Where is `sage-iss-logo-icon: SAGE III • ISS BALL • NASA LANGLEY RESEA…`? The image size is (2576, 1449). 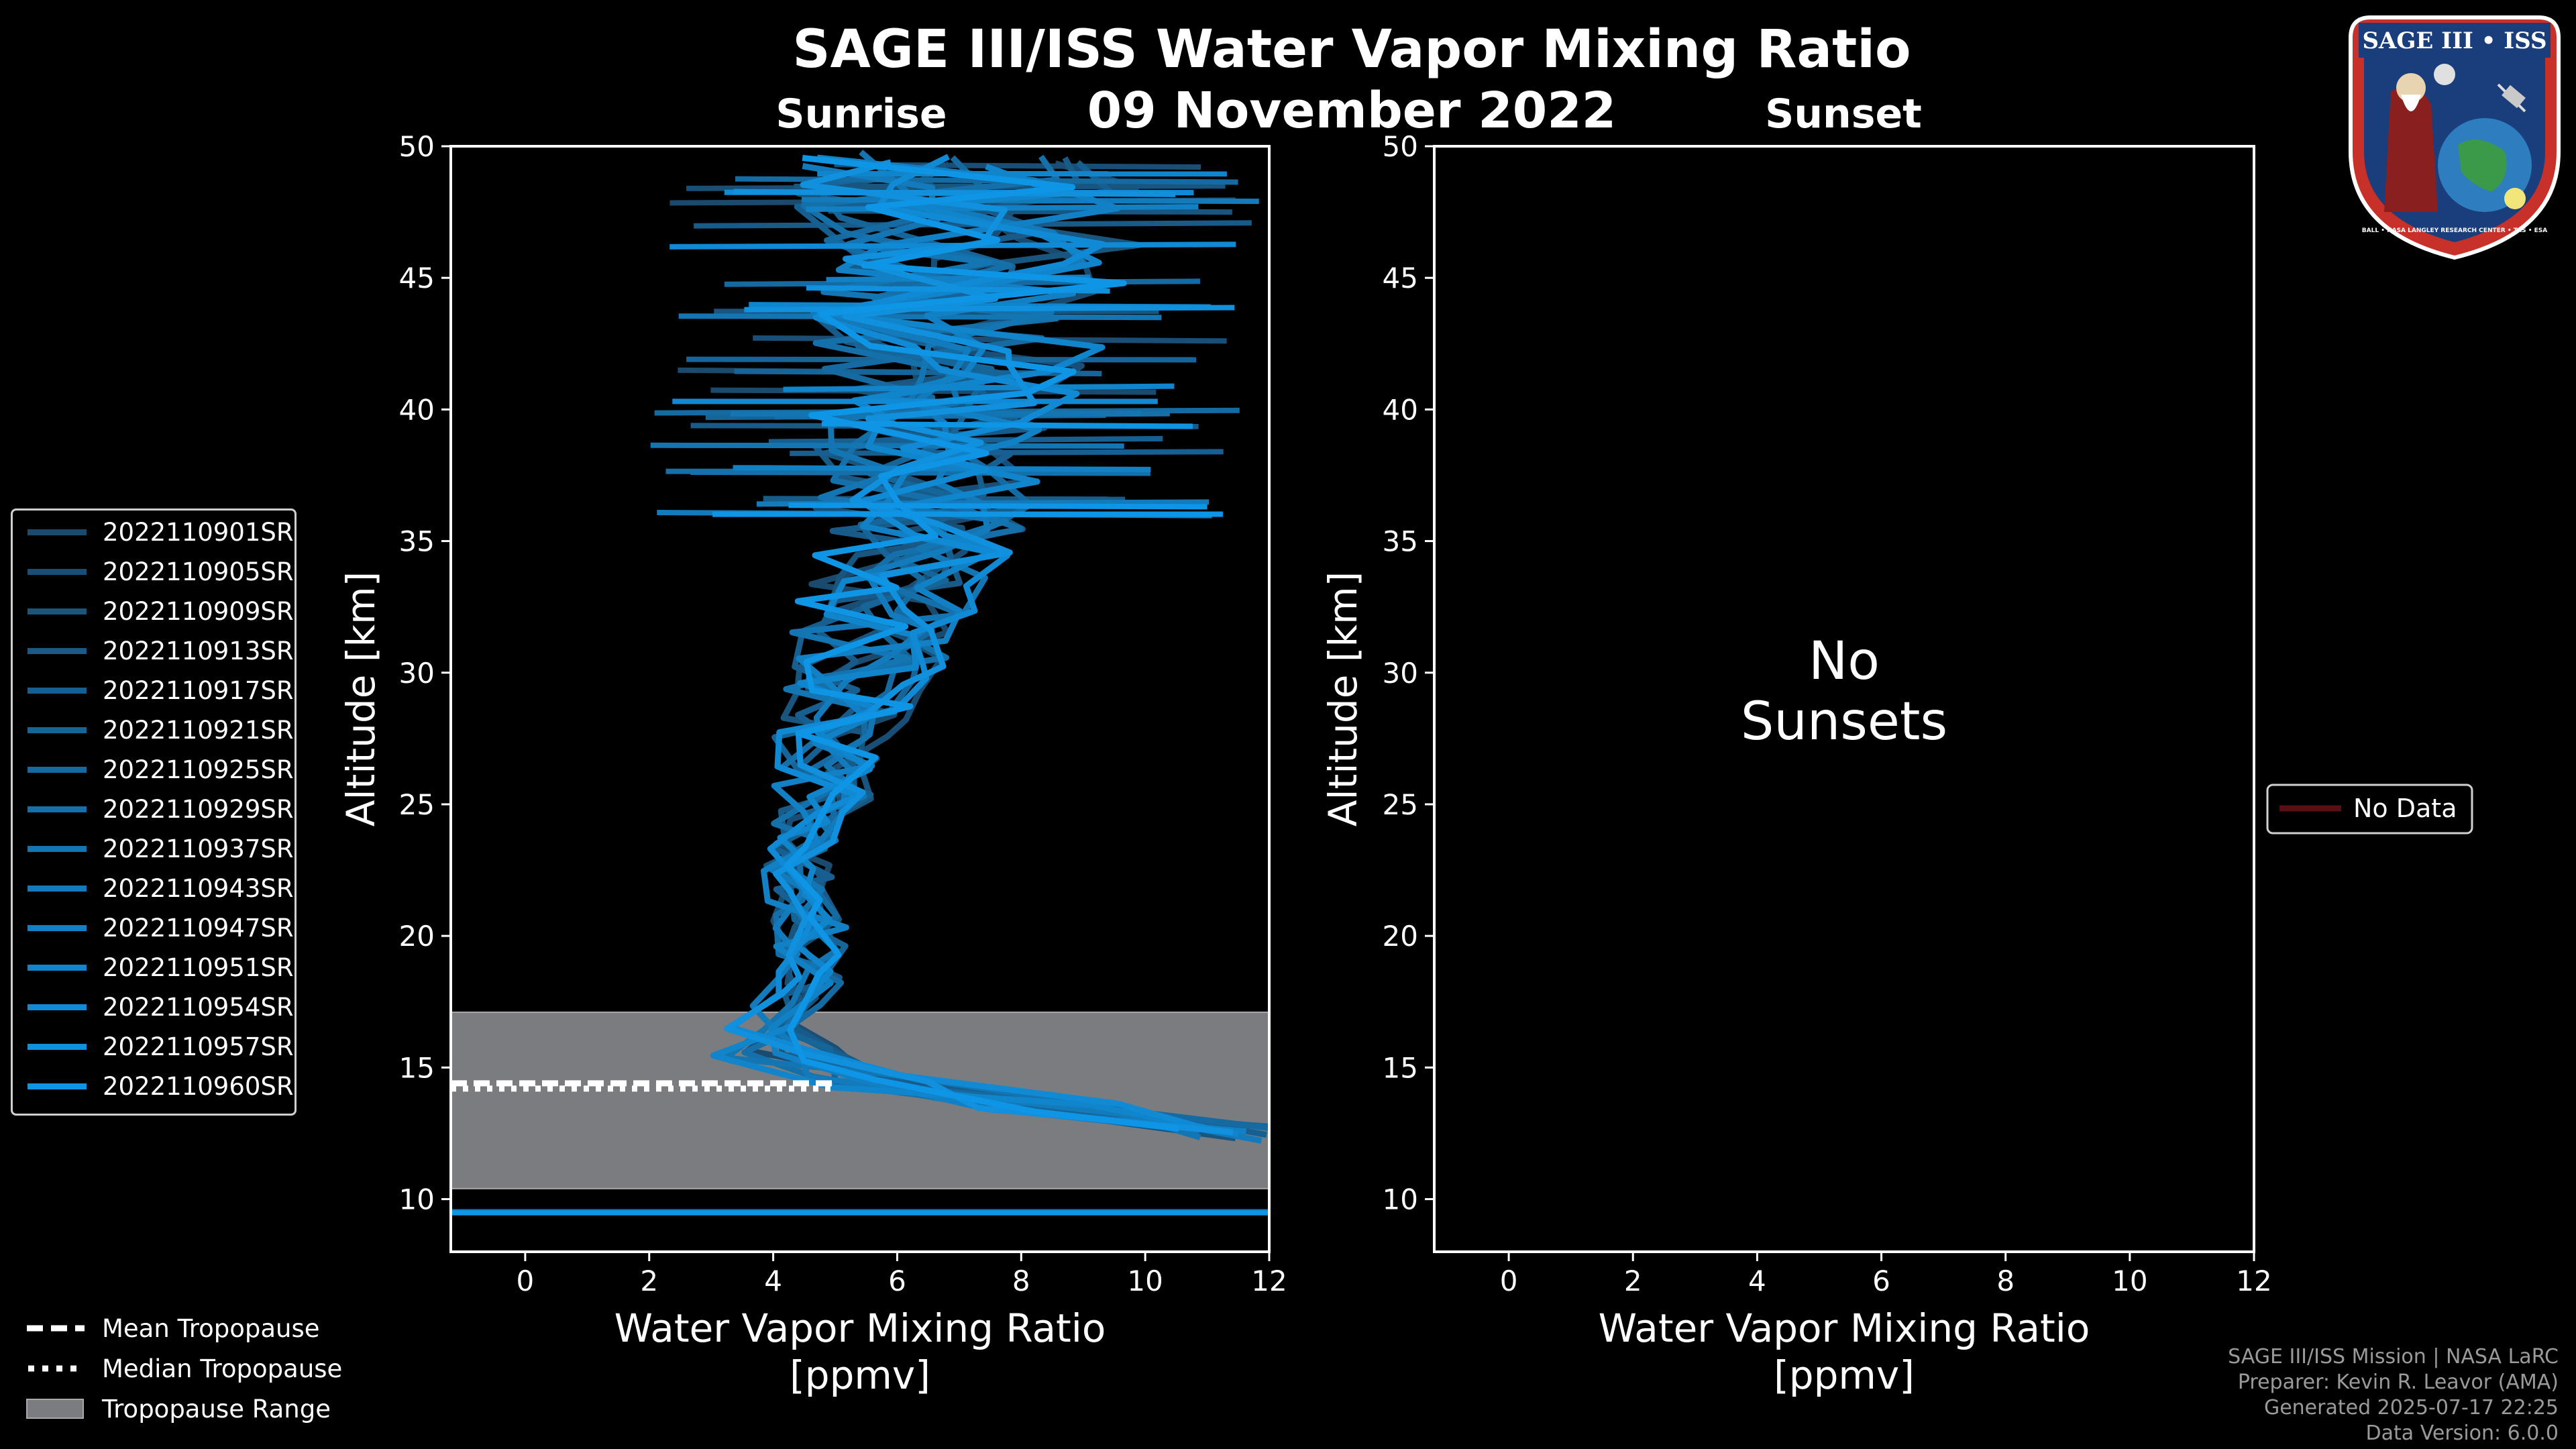 sage-iss-logo-icon: SAGE III • ISS BALL • NASA LANGLEY RESEA… is located at coordinates (2455, 137).